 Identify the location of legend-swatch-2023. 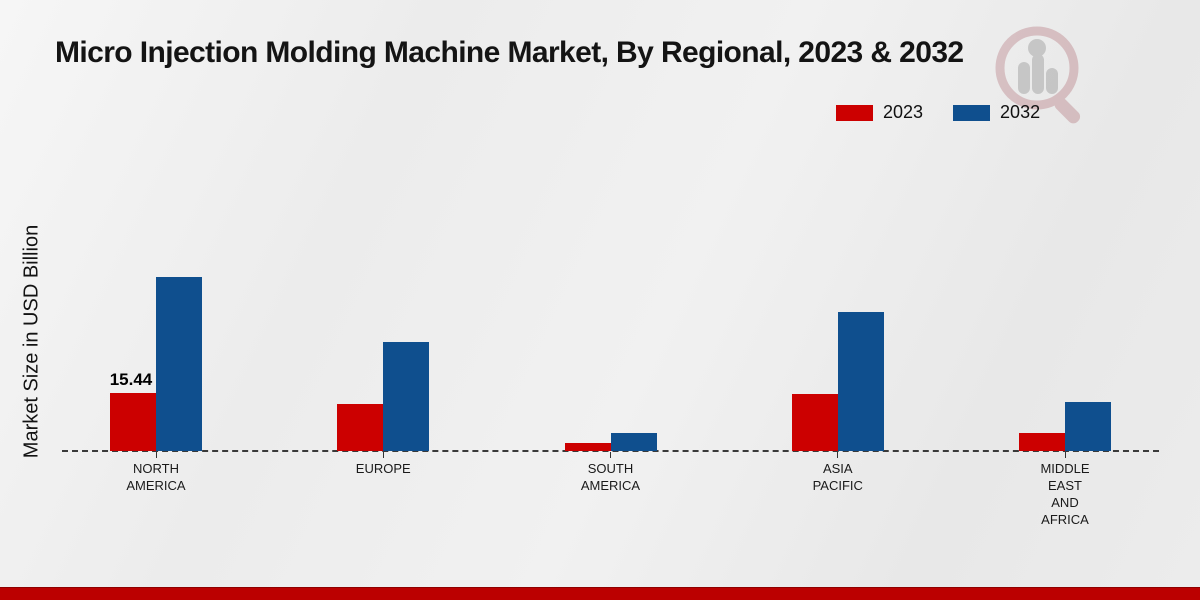
(854, 112).